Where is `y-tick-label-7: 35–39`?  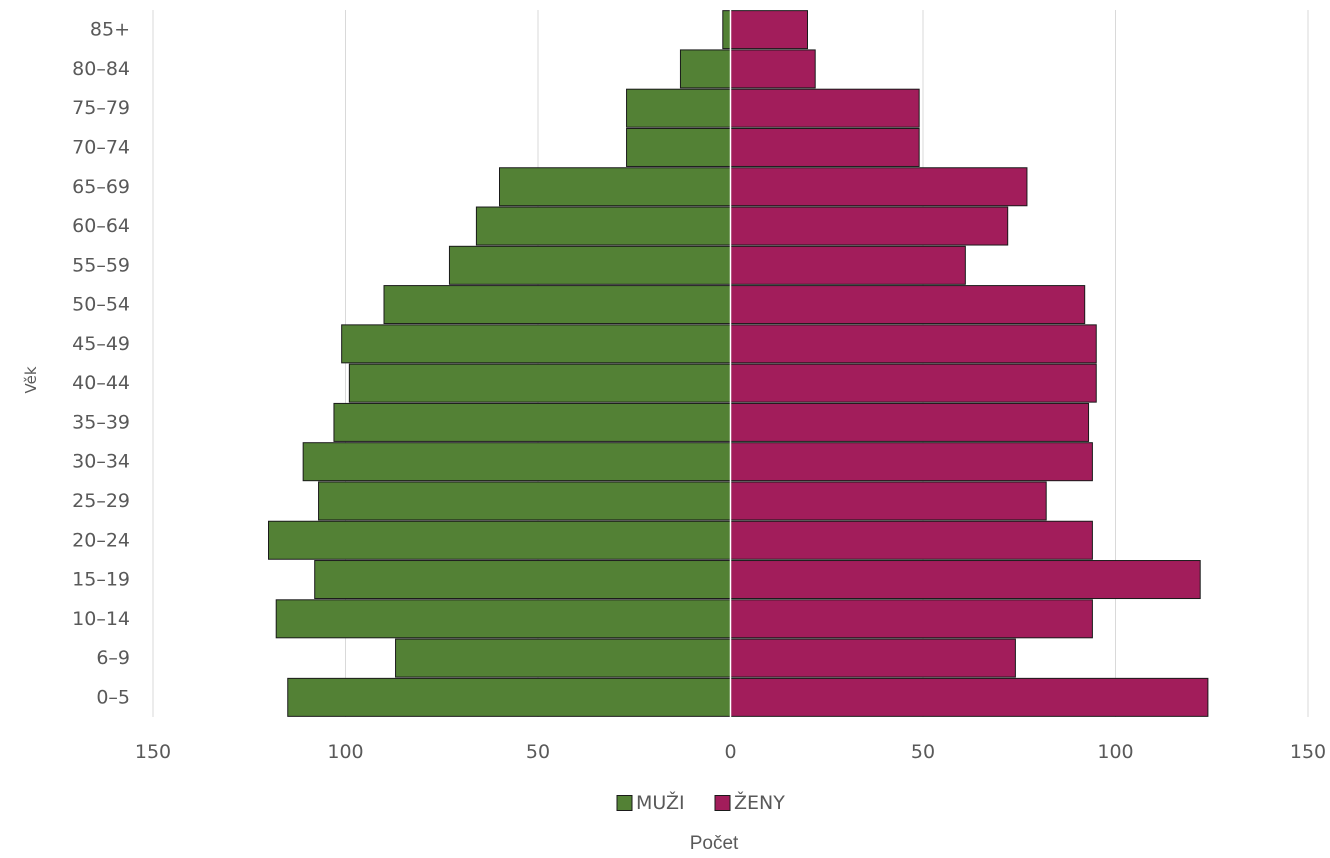 y-tick-label-7: 35–39 is located at coordinates (101, 422).